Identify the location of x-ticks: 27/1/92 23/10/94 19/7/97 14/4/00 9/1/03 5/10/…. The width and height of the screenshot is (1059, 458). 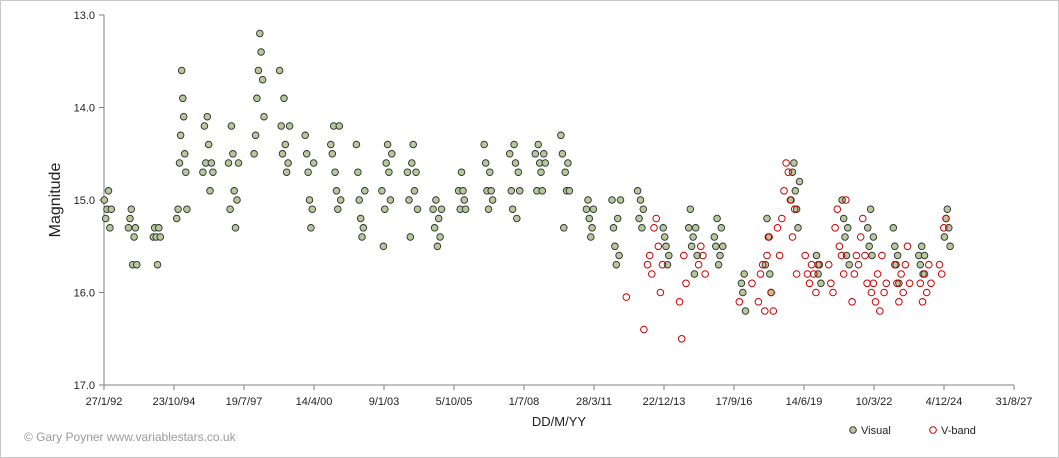
(559, 396).